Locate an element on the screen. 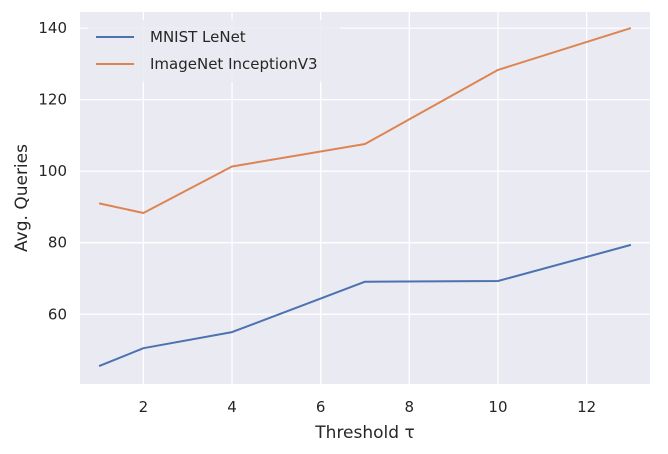 This screenshot has height=454, width=668. y-tick-label: 100 is located at coordinates (52, 171).